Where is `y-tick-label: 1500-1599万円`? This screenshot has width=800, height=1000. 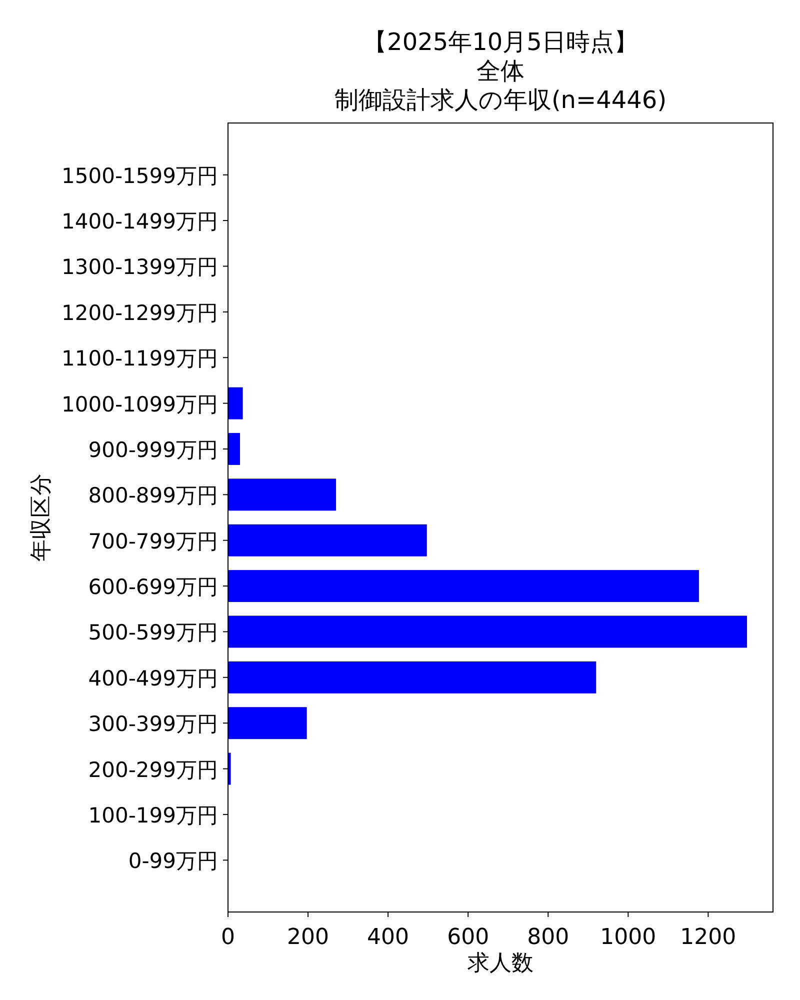
y-tick-label: 1500-1599万円 is located at coordinates (140, 176).